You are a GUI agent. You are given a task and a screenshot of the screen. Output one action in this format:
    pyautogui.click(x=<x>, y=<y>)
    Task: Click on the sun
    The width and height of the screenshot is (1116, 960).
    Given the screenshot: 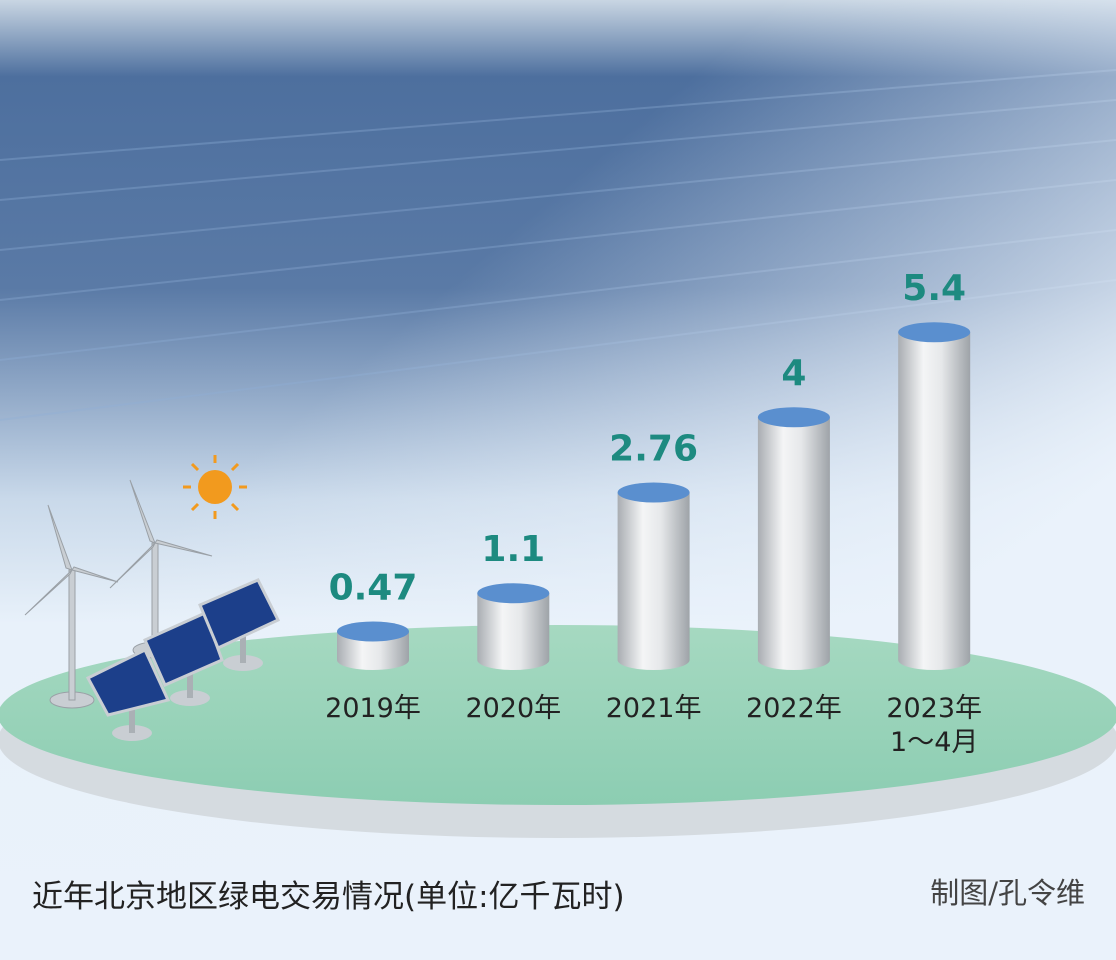 What is the action you would take?
    pyautogui.click(x=215, y=487)
    